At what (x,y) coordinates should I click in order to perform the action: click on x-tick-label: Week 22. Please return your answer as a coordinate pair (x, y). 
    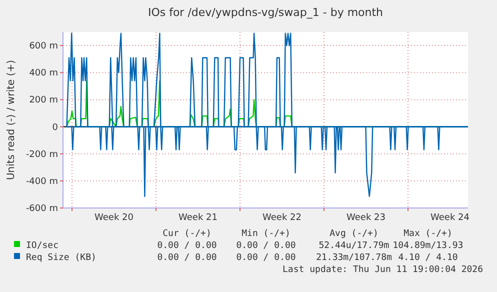
    Looking at the image, I should click on (282, 218).